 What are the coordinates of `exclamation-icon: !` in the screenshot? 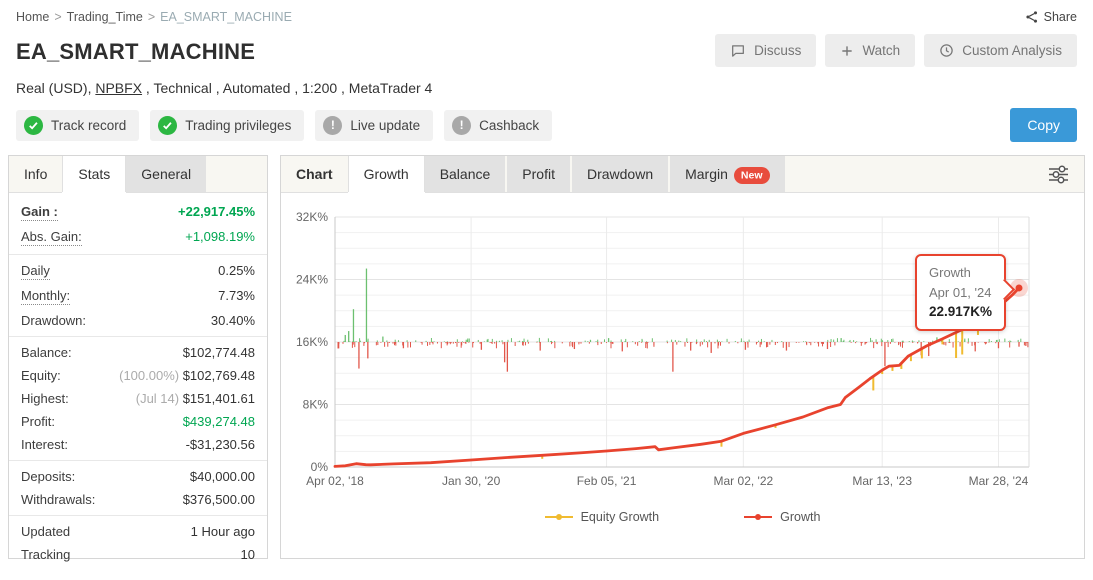 It's located at (462, 125).